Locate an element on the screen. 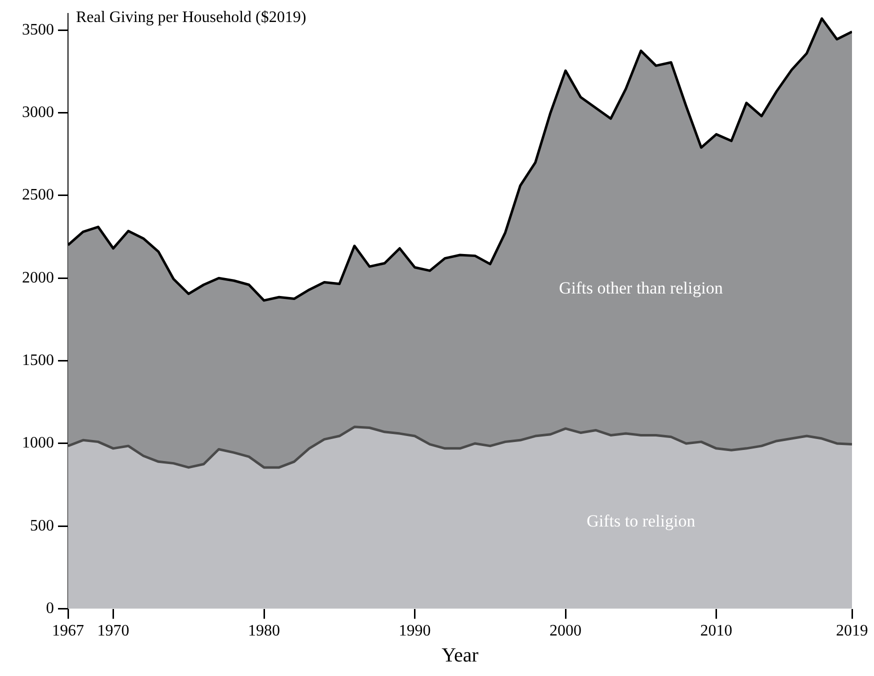  y-tick-label: 3000 is located at coordinates (38, 113).